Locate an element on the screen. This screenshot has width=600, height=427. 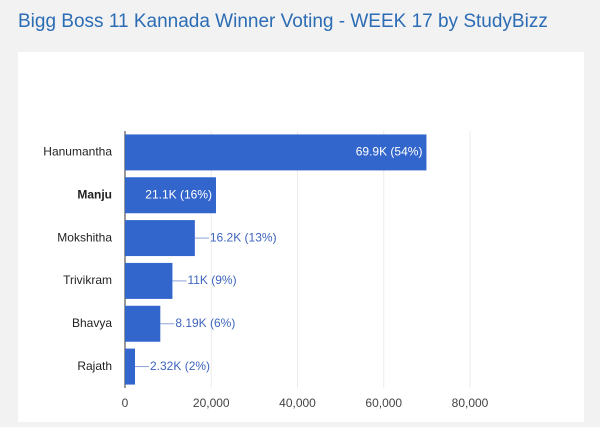
value-label: 11K (9%) is located at coordinates (211, 280).